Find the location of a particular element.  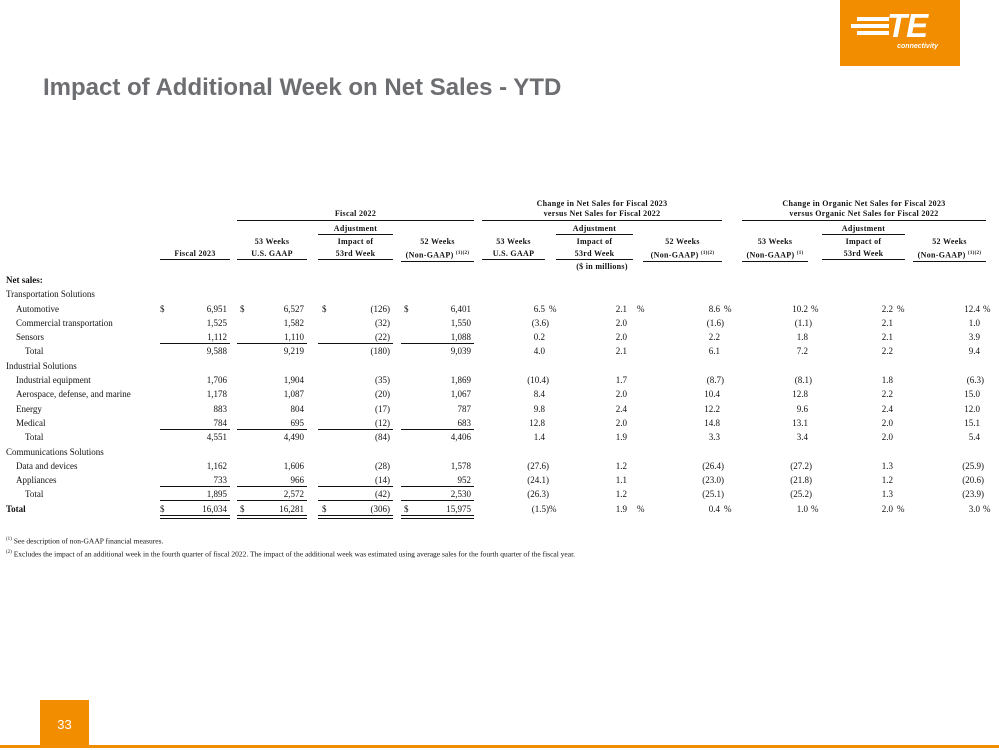

logo-bars-icon is located at coordinates (870, 26).